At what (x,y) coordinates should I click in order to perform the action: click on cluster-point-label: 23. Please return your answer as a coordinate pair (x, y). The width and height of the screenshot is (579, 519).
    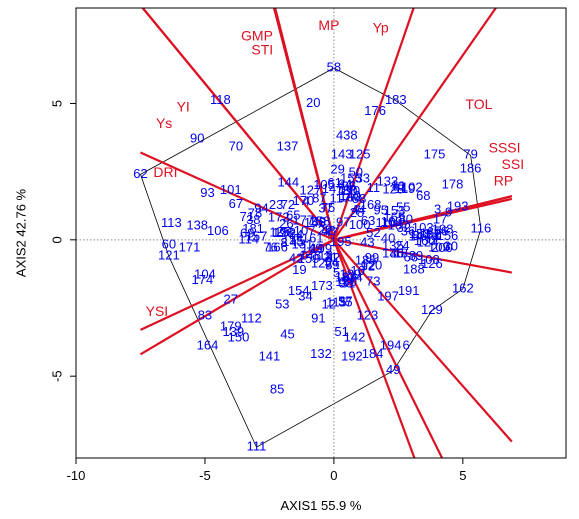
    Looking at the image, I should click on (276, 204).